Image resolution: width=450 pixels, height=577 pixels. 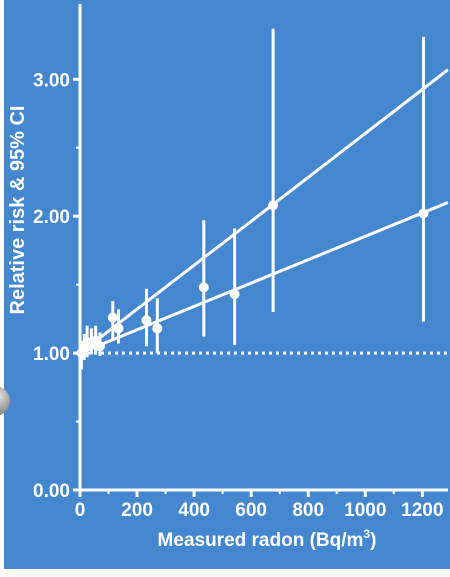 What do you see at coordinates (308, 510) in the screenshot?
I see `x-tick-label: 800` at bounding box center [308, 510].